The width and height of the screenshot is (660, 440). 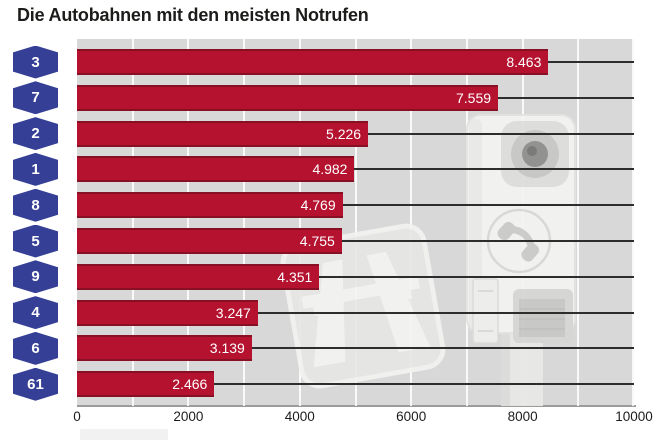 I want to click on bar-autobahn-4: 3.247, so click(x=167, y=312).